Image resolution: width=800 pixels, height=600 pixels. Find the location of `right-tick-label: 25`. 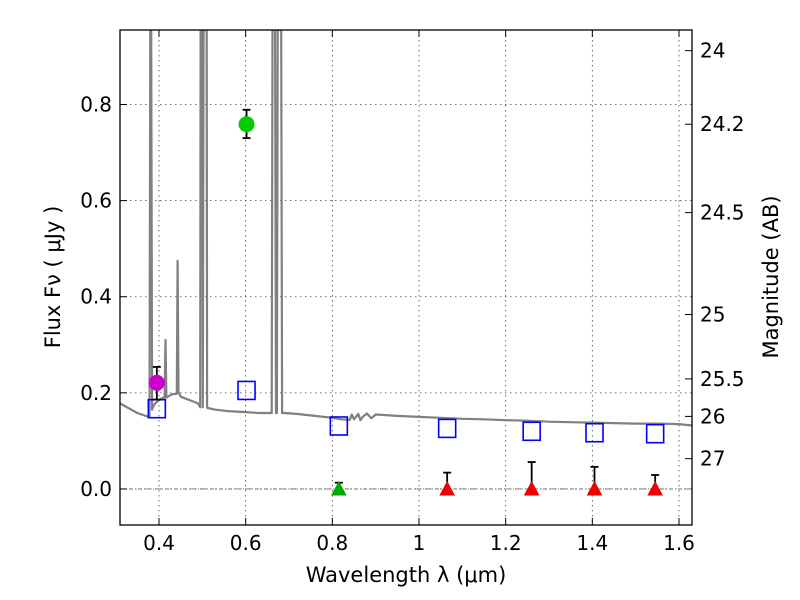

right-tick-label: 25 is located at coordinates (712, 315).